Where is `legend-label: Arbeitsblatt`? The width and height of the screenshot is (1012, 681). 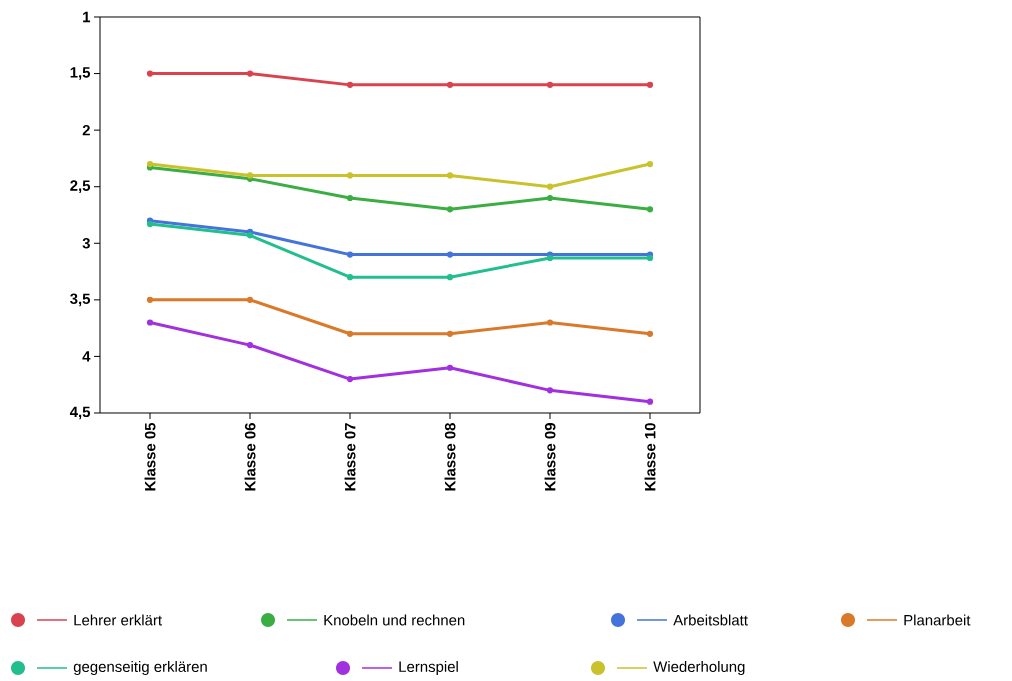 legend-label: Arbeitsblatt is located at coordinates (710, 620).